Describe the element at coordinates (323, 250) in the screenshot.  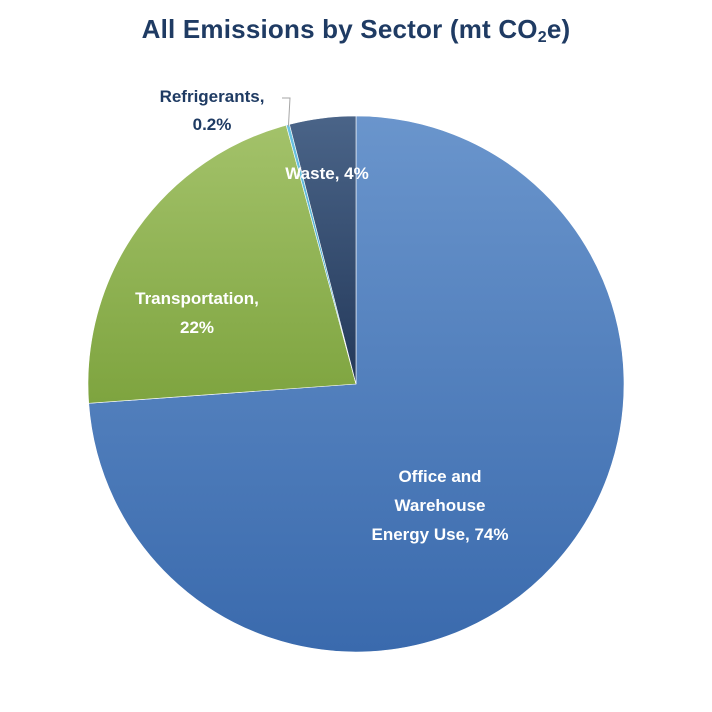
I see `pie-slice-waste` at that location.